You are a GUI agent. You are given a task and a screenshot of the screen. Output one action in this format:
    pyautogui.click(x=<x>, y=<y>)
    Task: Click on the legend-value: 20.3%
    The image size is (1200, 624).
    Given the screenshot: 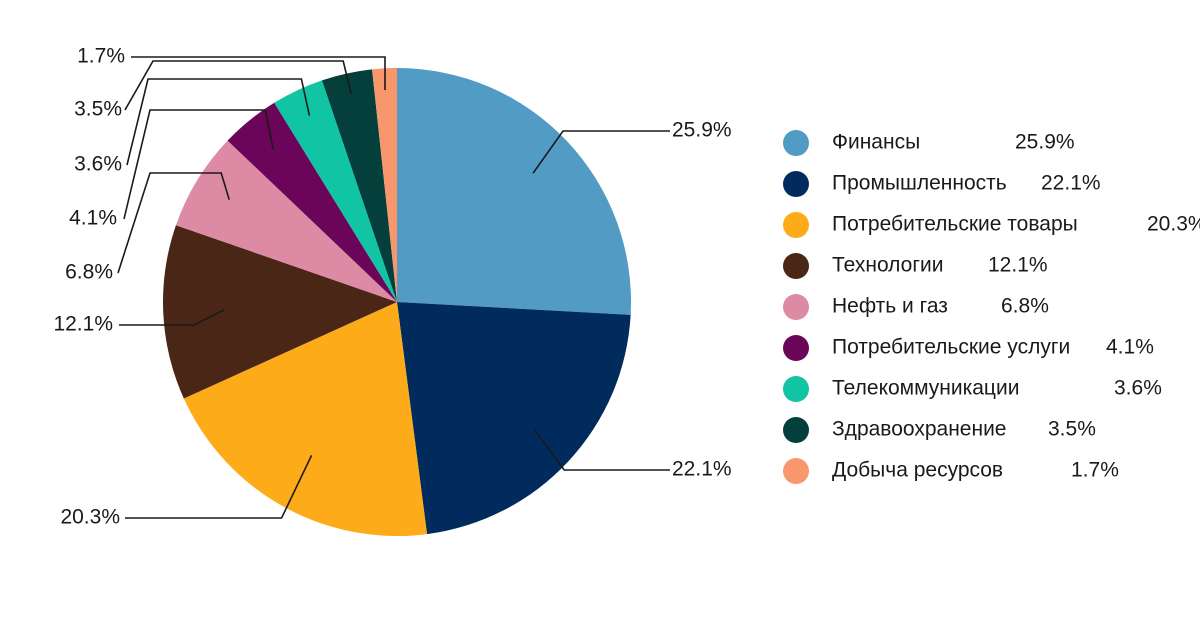 What is the action you would take?
    pyautogui.click(x=1173, y=224)
    